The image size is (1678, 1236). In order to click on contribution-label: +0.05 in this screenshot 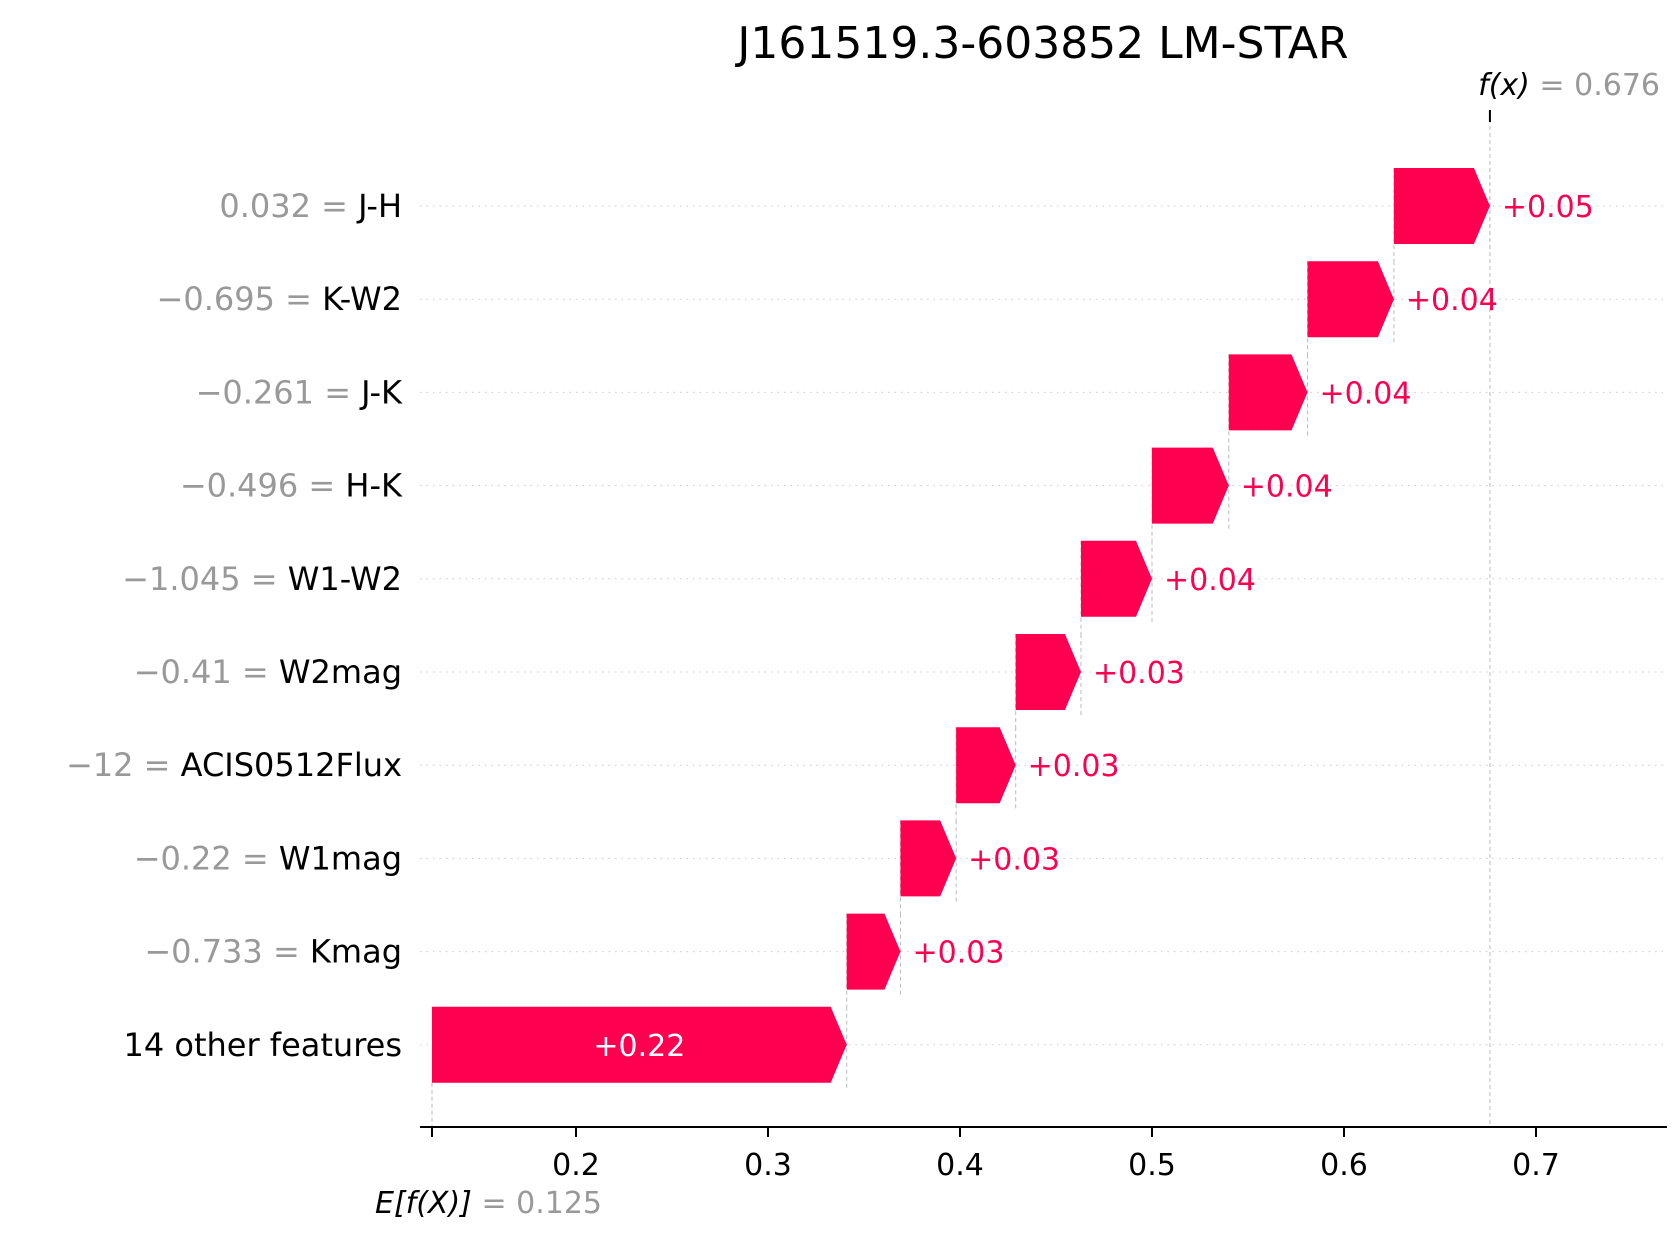, I will do `click(1548, 207)`.